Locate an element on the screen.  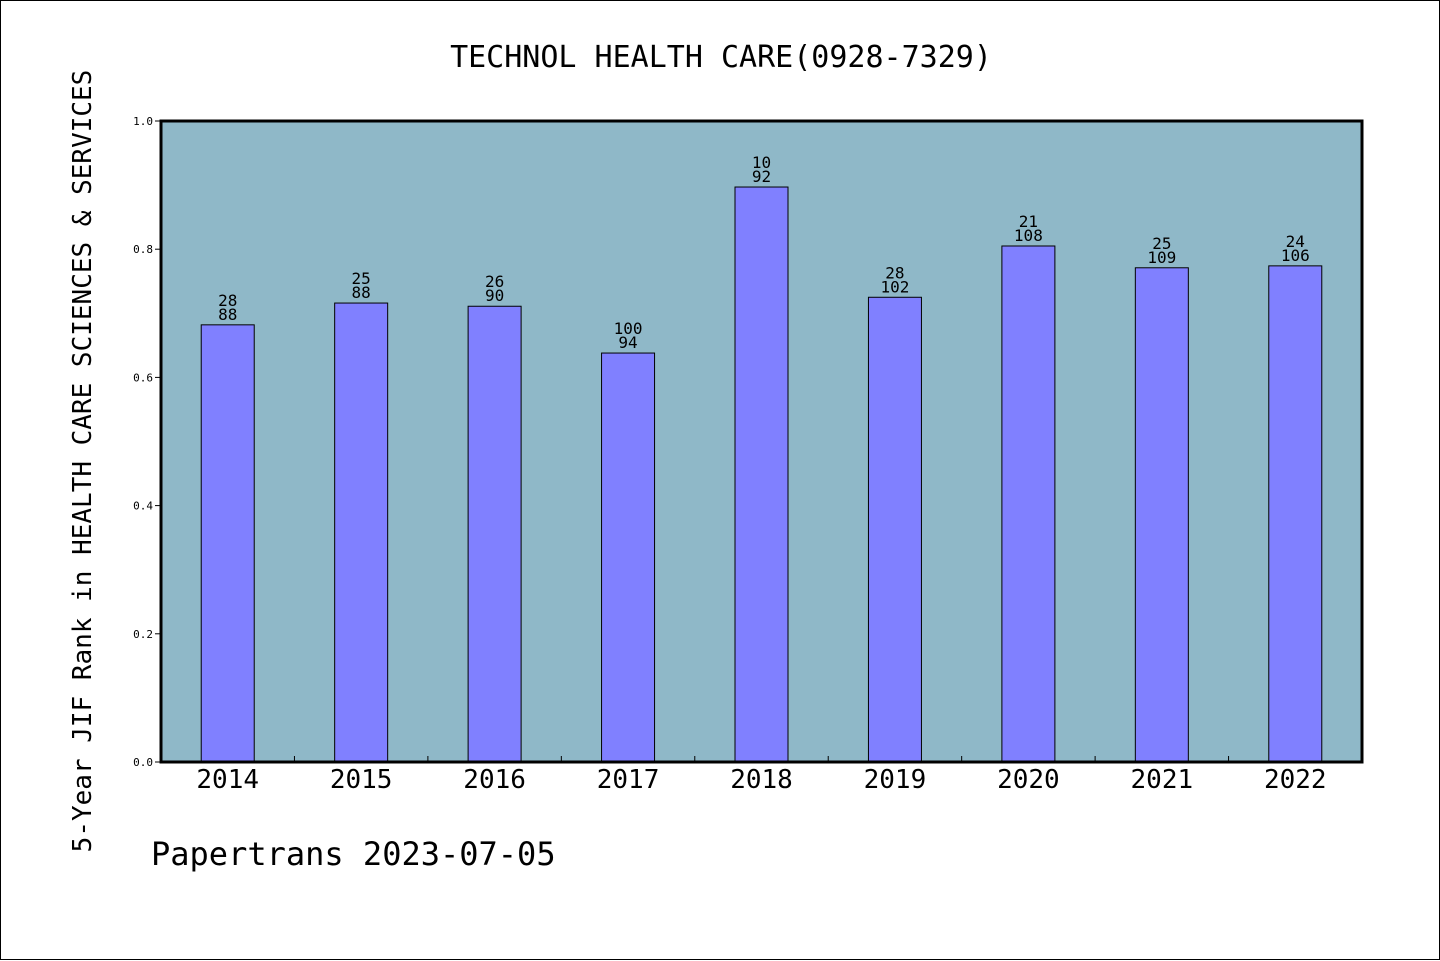
bar-2018 is located at coordinates (761, 474).